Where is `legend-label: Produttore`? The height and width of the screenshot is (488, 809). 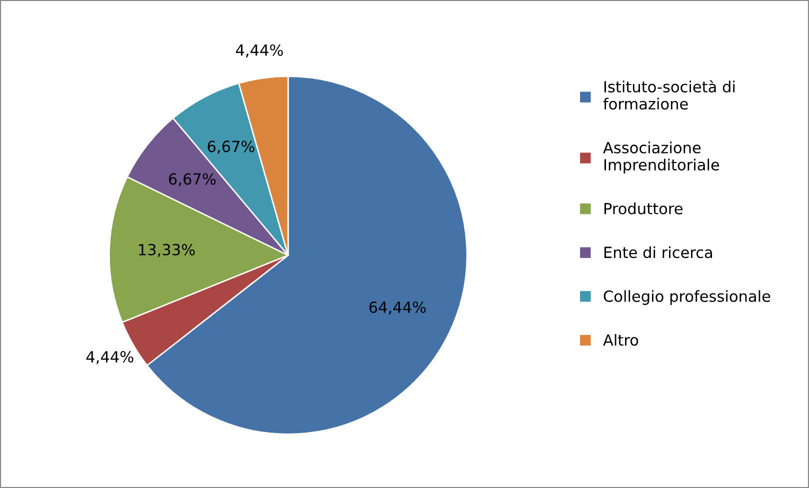
legend-label: Produttore is located at coordinates (643, 208).